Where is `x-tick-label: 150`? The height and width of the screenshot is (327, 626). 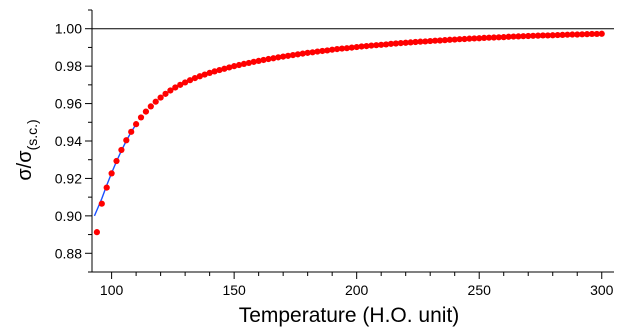
x-tick-label: 150 is located at coordinates (234, 290).